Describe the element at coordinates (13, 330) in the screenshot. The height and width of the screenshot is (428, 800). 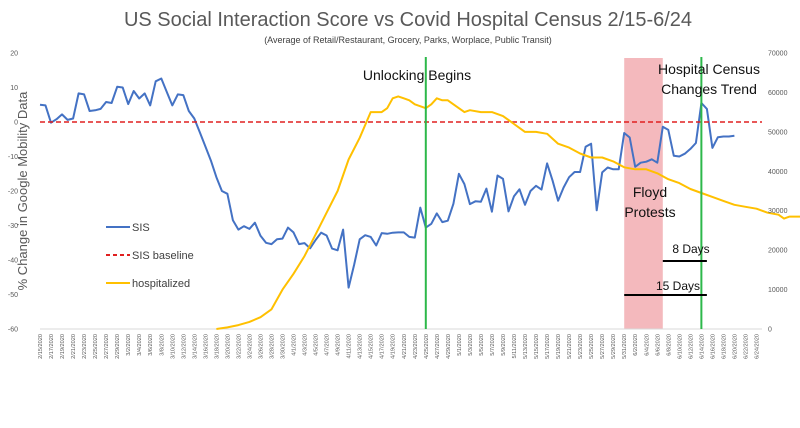
I see `y-left-tick-label: -60` at that location.